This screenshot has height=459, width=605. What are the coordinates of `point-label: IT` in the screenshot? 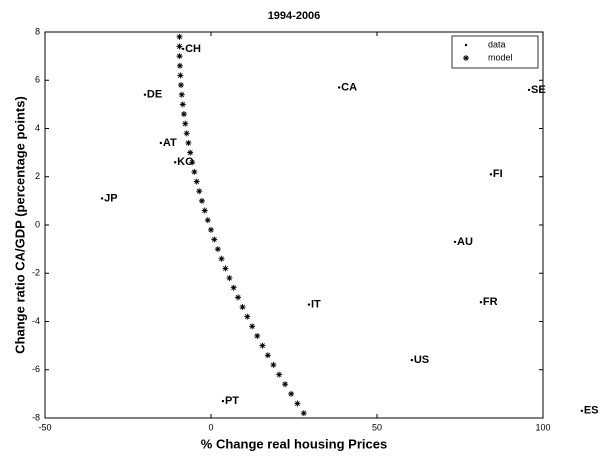 It's located at (316, 305).